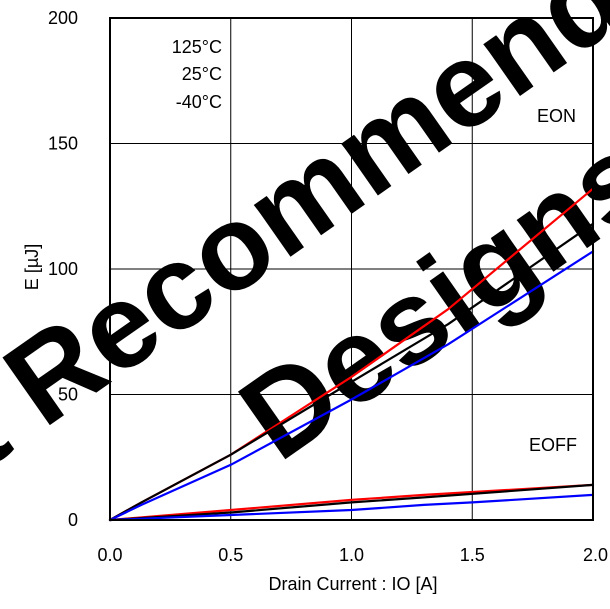  Describe the element at coordinates (553, 445) in the screenshot. I see `annotation-eoff: EOFF` at that location.